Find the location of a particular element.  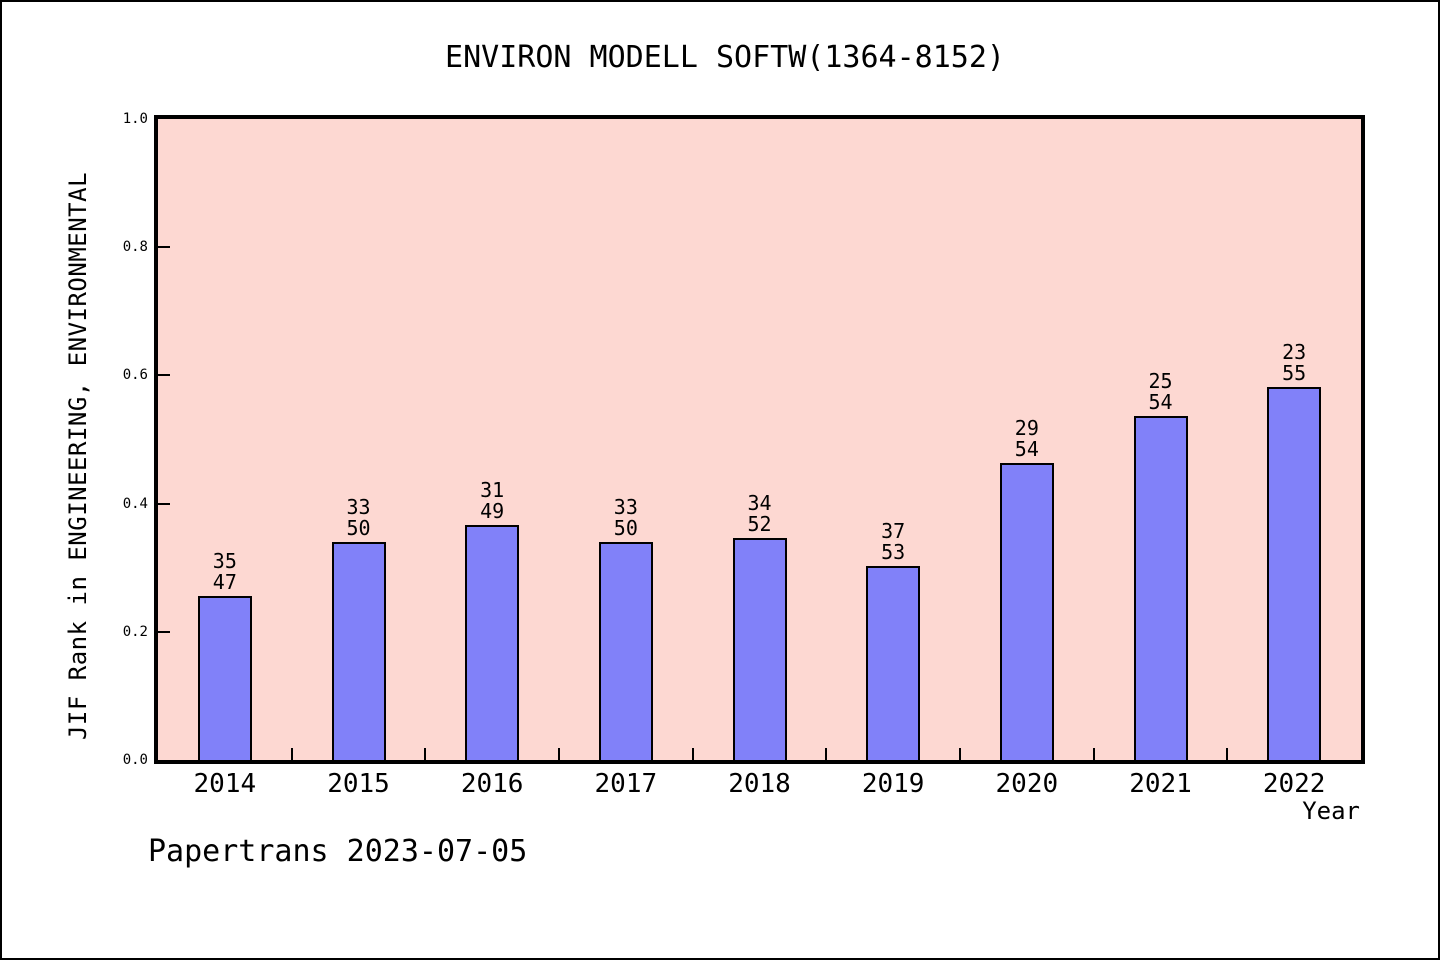

bar-total-value: 53 is located at coordinates (893, 552).